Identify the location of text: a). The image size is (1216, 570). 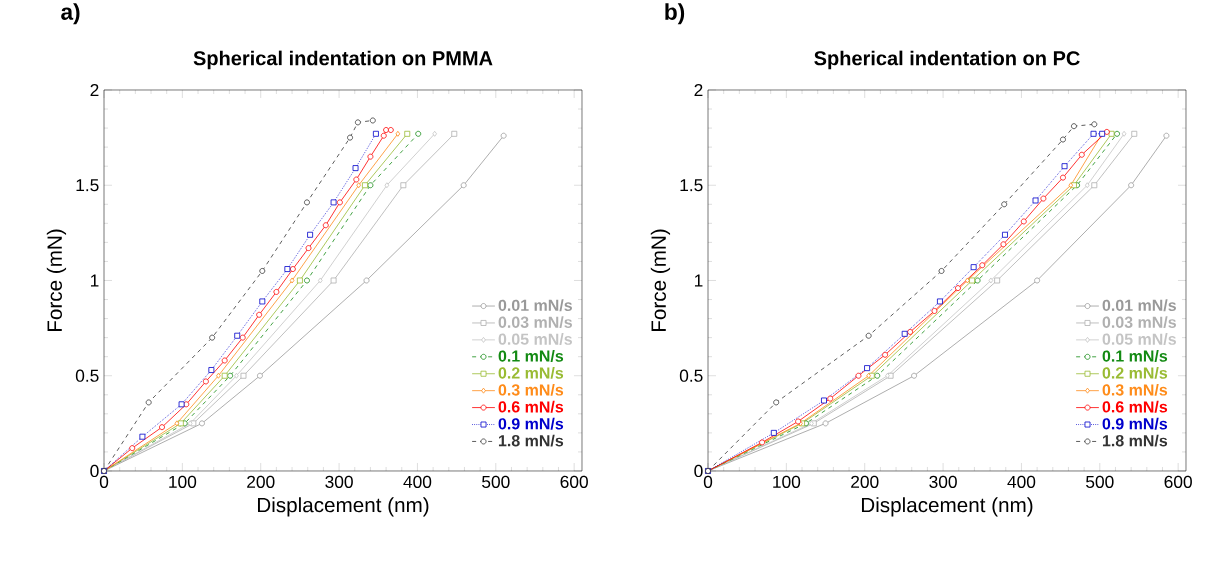
(70, 14).